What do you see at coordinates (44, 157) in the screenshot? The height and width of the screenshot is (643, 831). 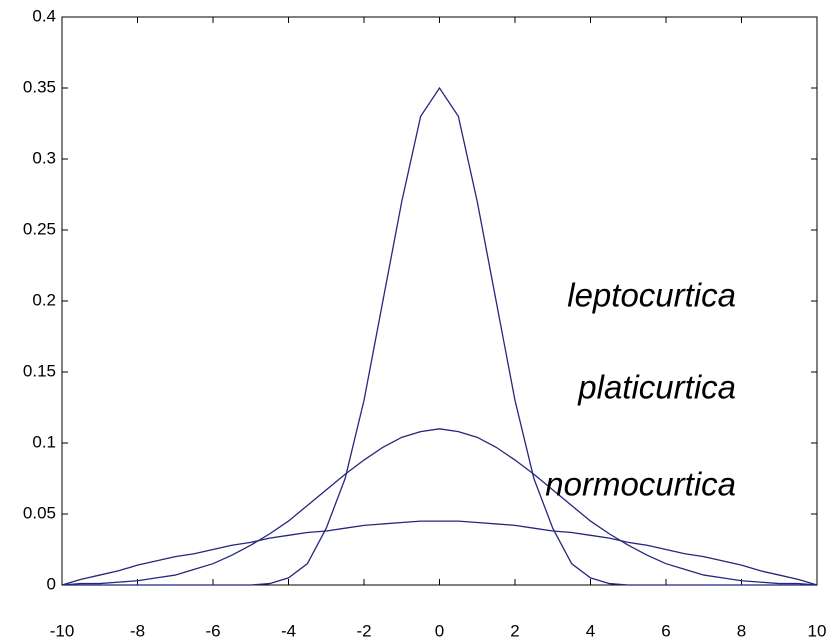 I see `y-tick-label: 0.3` at bounding box center [44, 157].